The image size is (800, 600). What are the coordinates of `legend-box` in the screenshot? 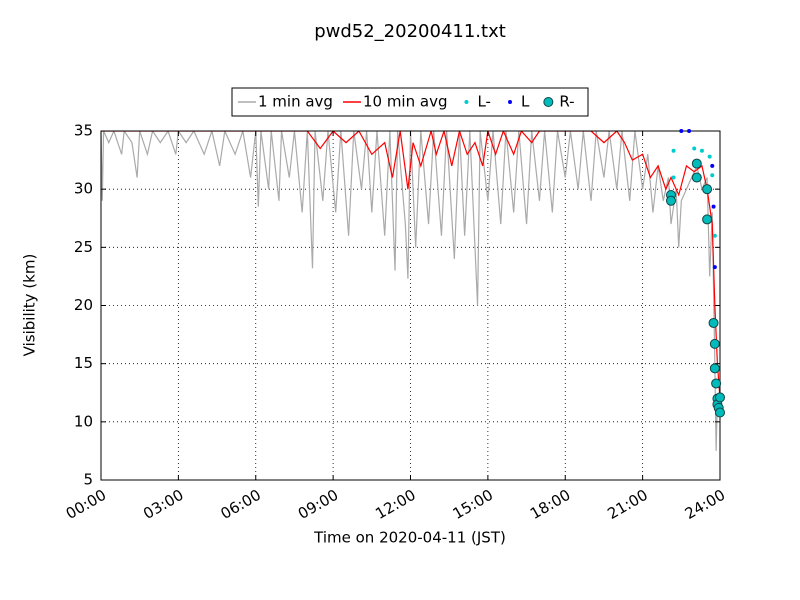 It's located at (410, 102).